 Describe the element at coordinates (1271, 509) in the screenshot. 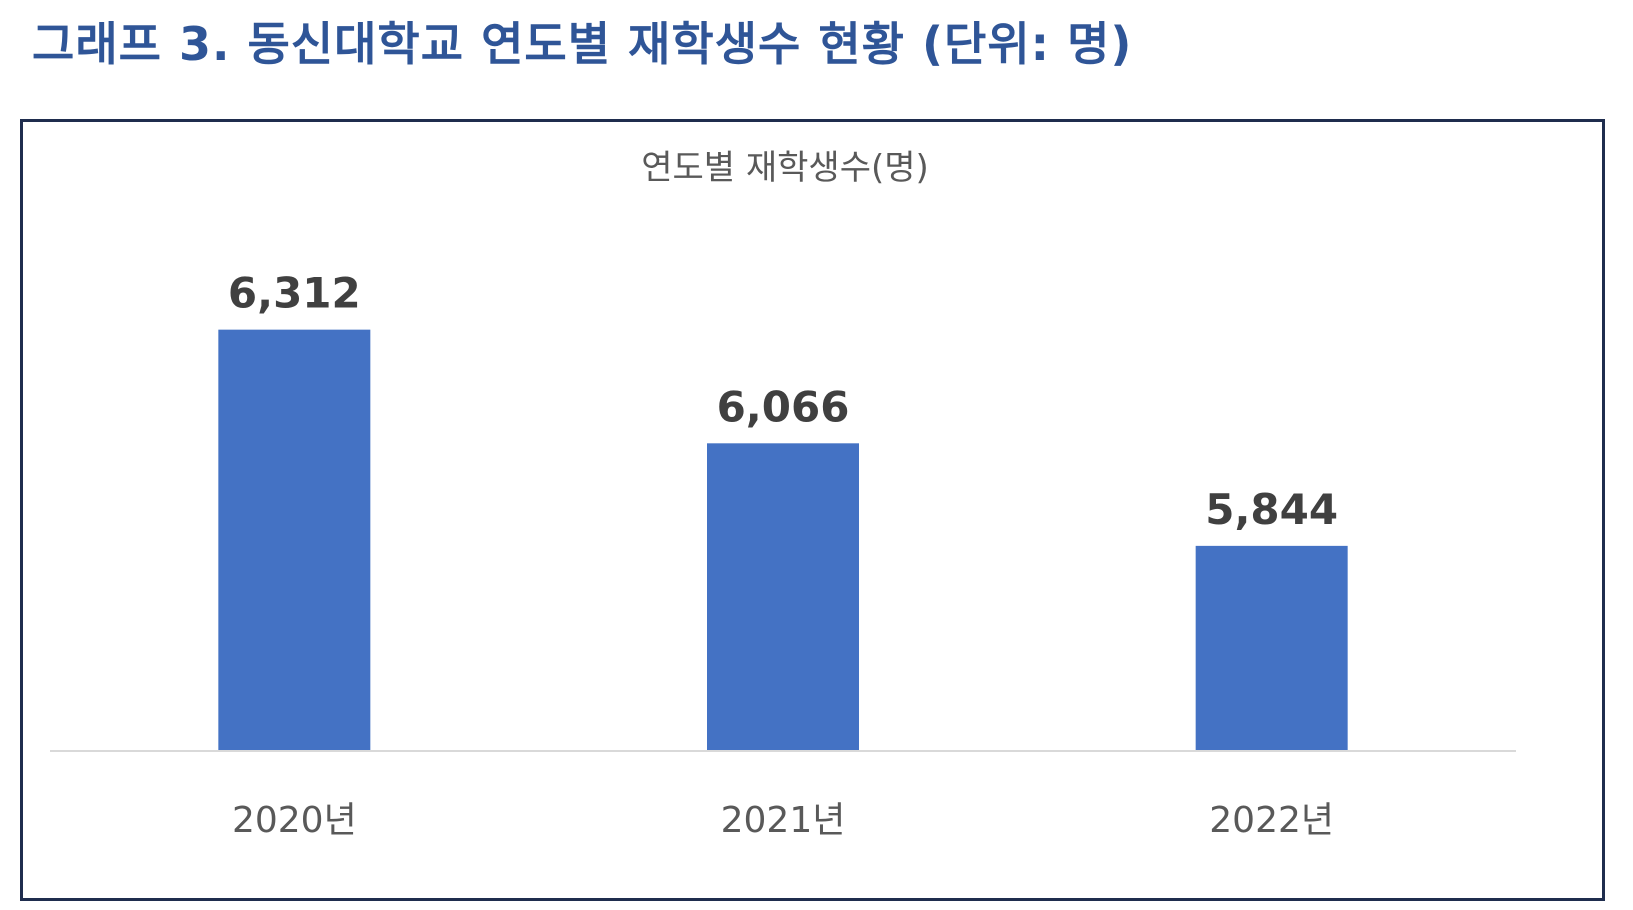

I see `data-label-2: 5,844` at that location.